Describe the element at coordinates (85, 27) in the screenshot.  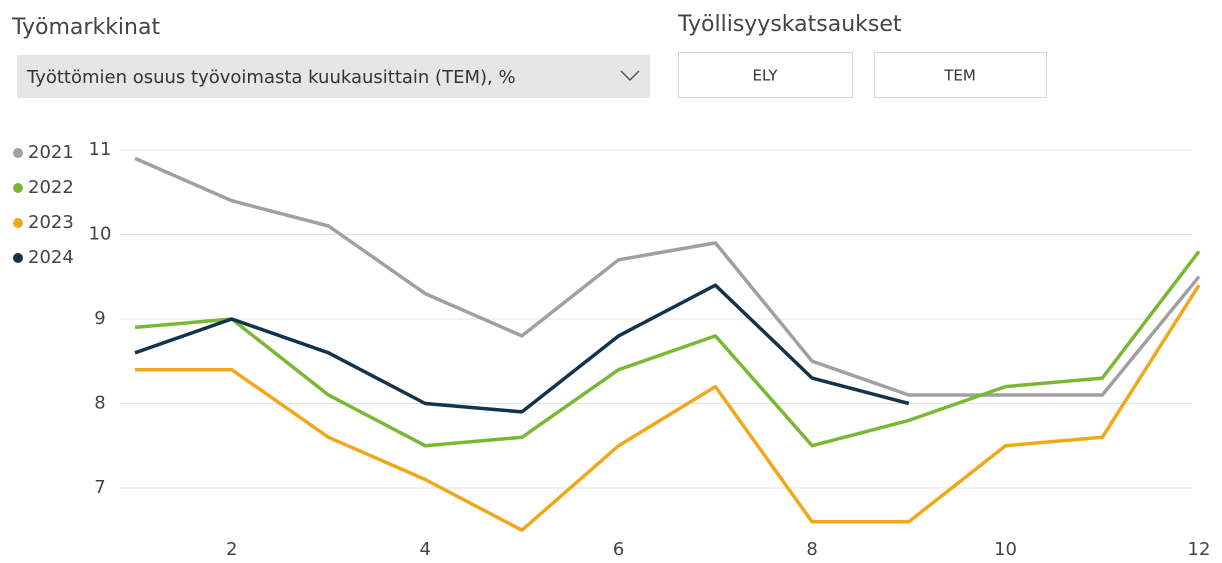
I see `section-title: Työmarkkinat` at that location.